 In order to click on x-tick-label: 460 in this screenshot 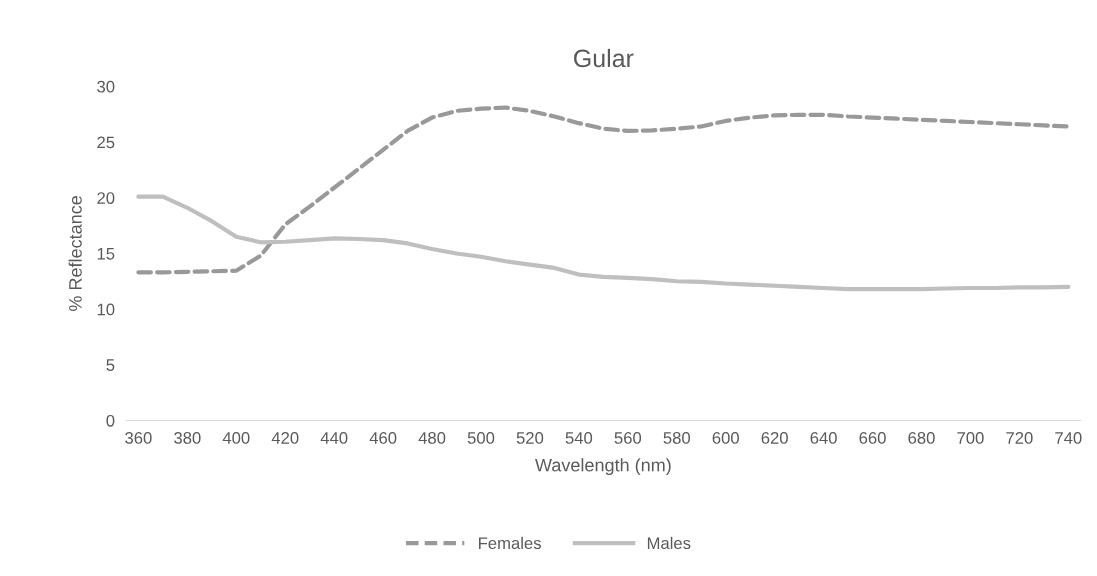, I will do `click(383, 438)`.